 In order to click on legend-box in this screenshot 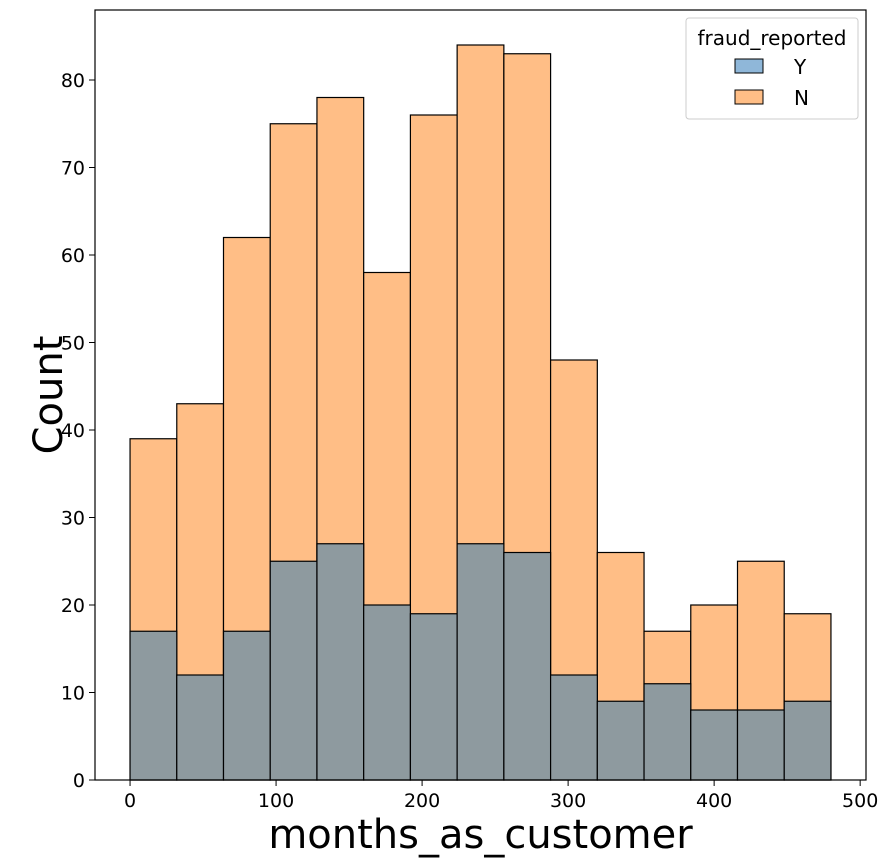, I will do `click(772, 68)`.